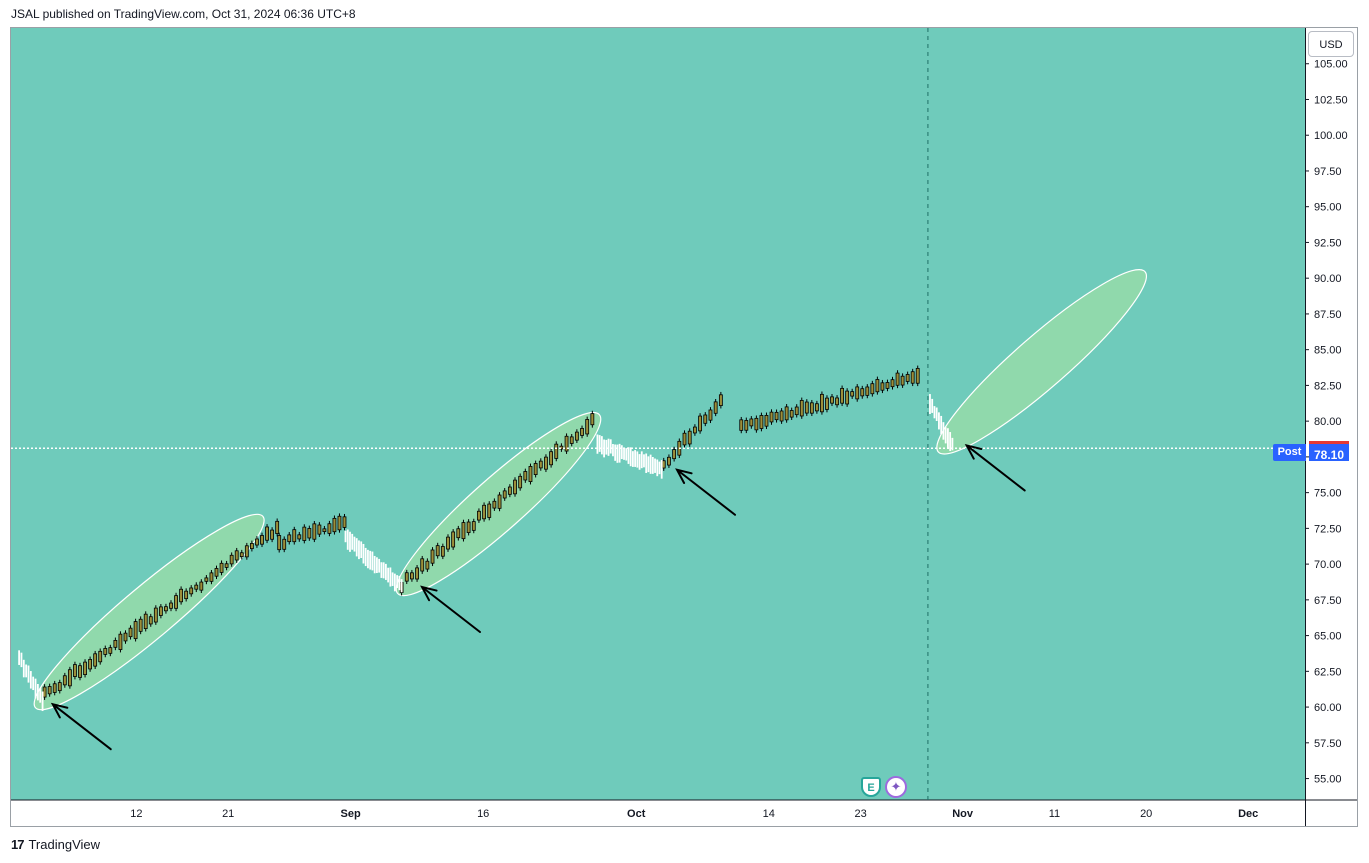  What do you see at coordinates (1328, 315) in the screenshot?
I see `y-tick-label: 87.50` at bounding box center [1328, 315].